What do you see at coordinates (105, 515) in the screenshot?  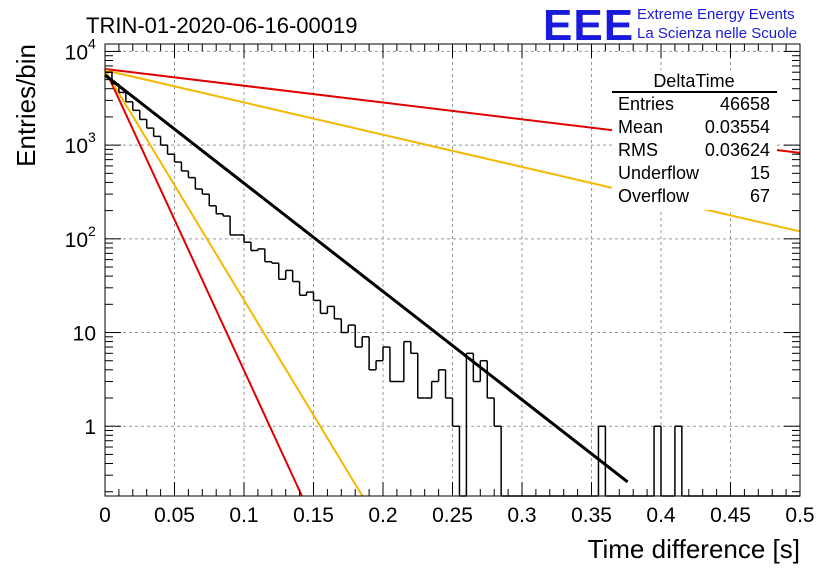 I see `x-tick-label: 0` at bounding box center [105, 515].